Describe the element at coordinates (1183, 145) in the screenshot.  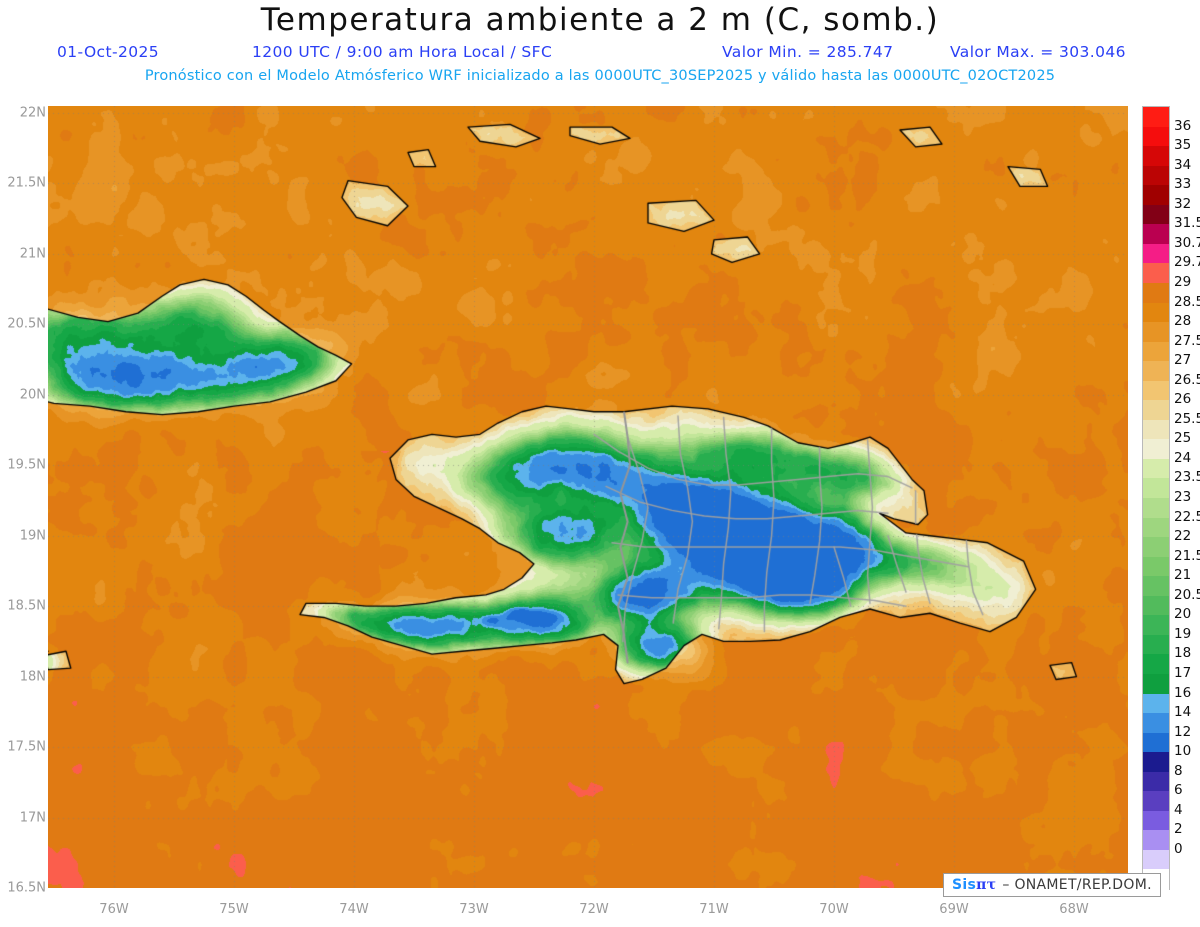
I see `colorbar-tick-label: 35` at that location.